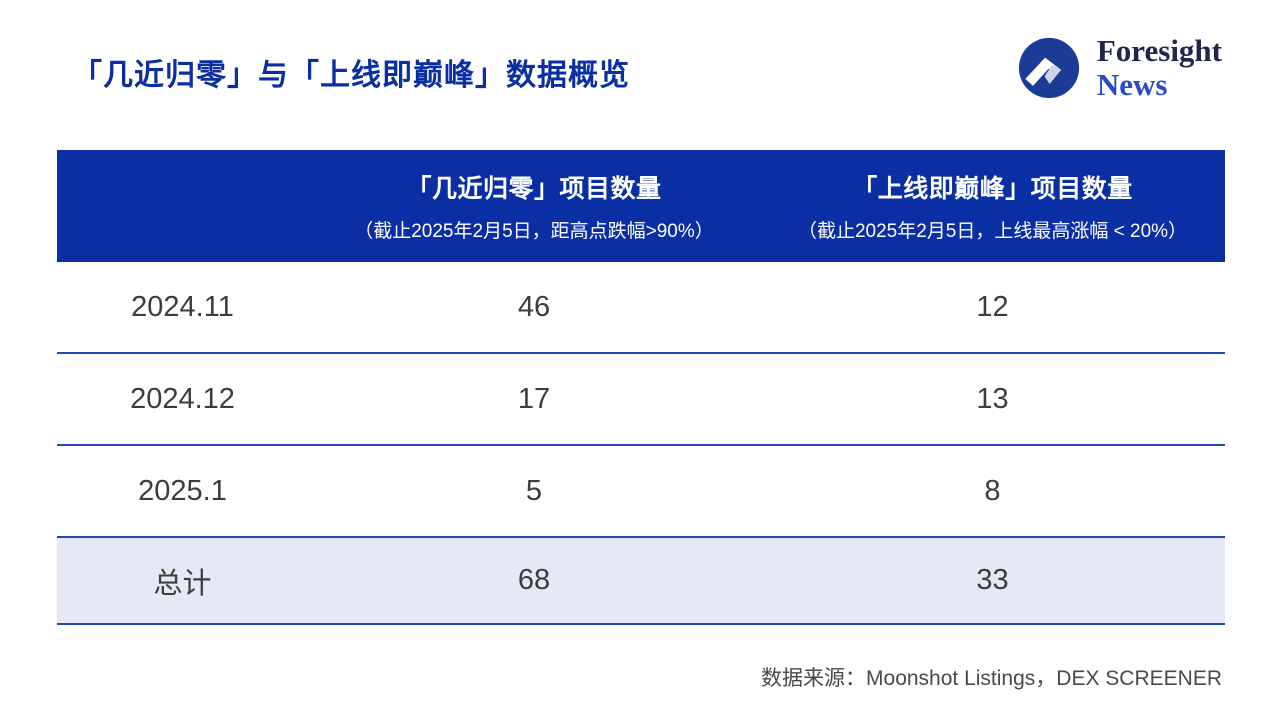 The height and width of the screenshot is (720, 1280). I want to click on brand-name-line1: Foresight, so click(1159, 50).